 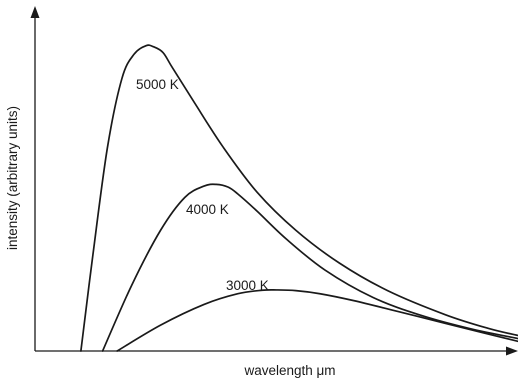 I want to click on series-labels: 5000 K 4000 K 3000 K, so click(x=202, y=185).